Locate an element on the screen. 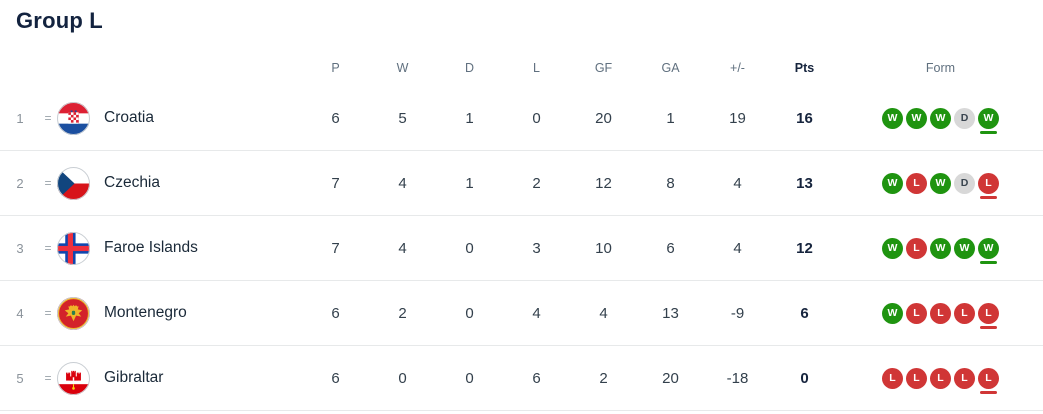 Image resolution: width=1043 pixels, height=414 pixels. stat-points: 16 is located at coordinates (804, 118).